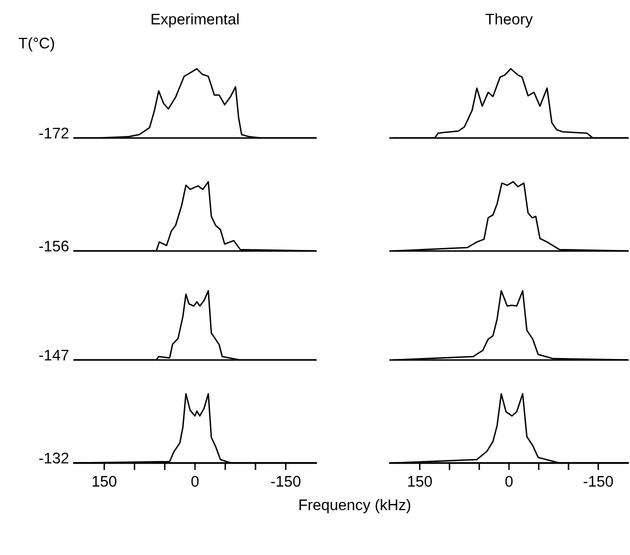  What do you see at coordinates (195, 20) in the screenshot?
I see `chart-title: Experimental` at bounding box center [195, 20].